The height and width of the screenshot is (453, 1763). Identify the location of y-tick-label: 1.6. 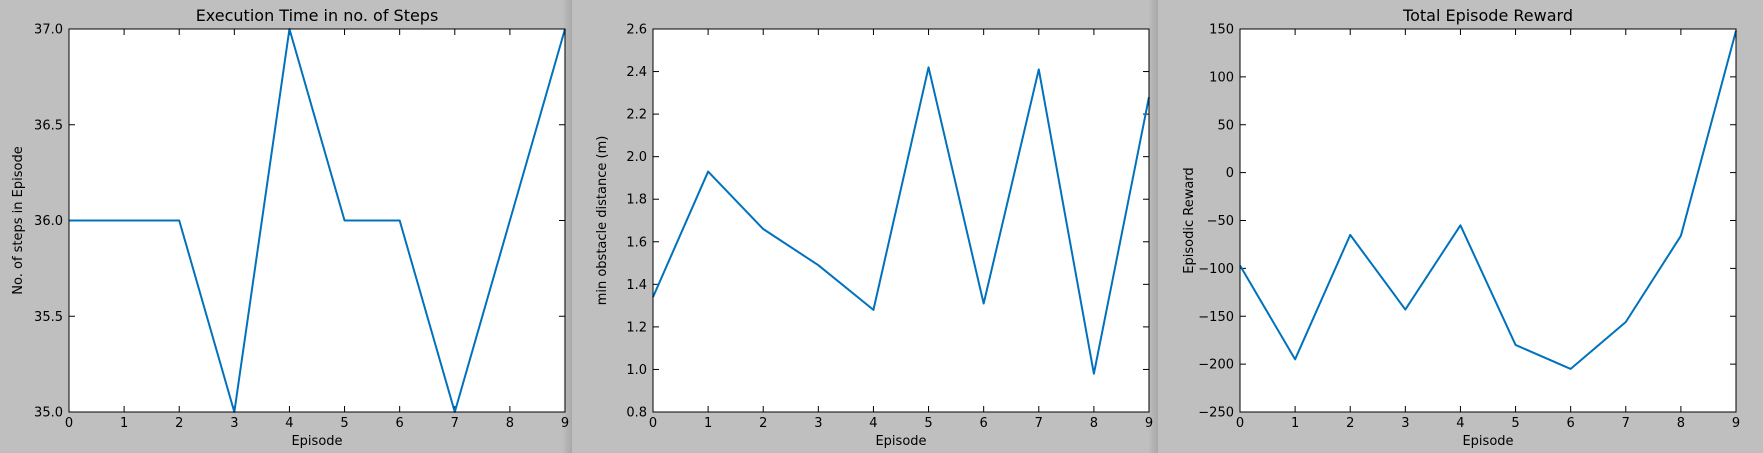
(636, 242).